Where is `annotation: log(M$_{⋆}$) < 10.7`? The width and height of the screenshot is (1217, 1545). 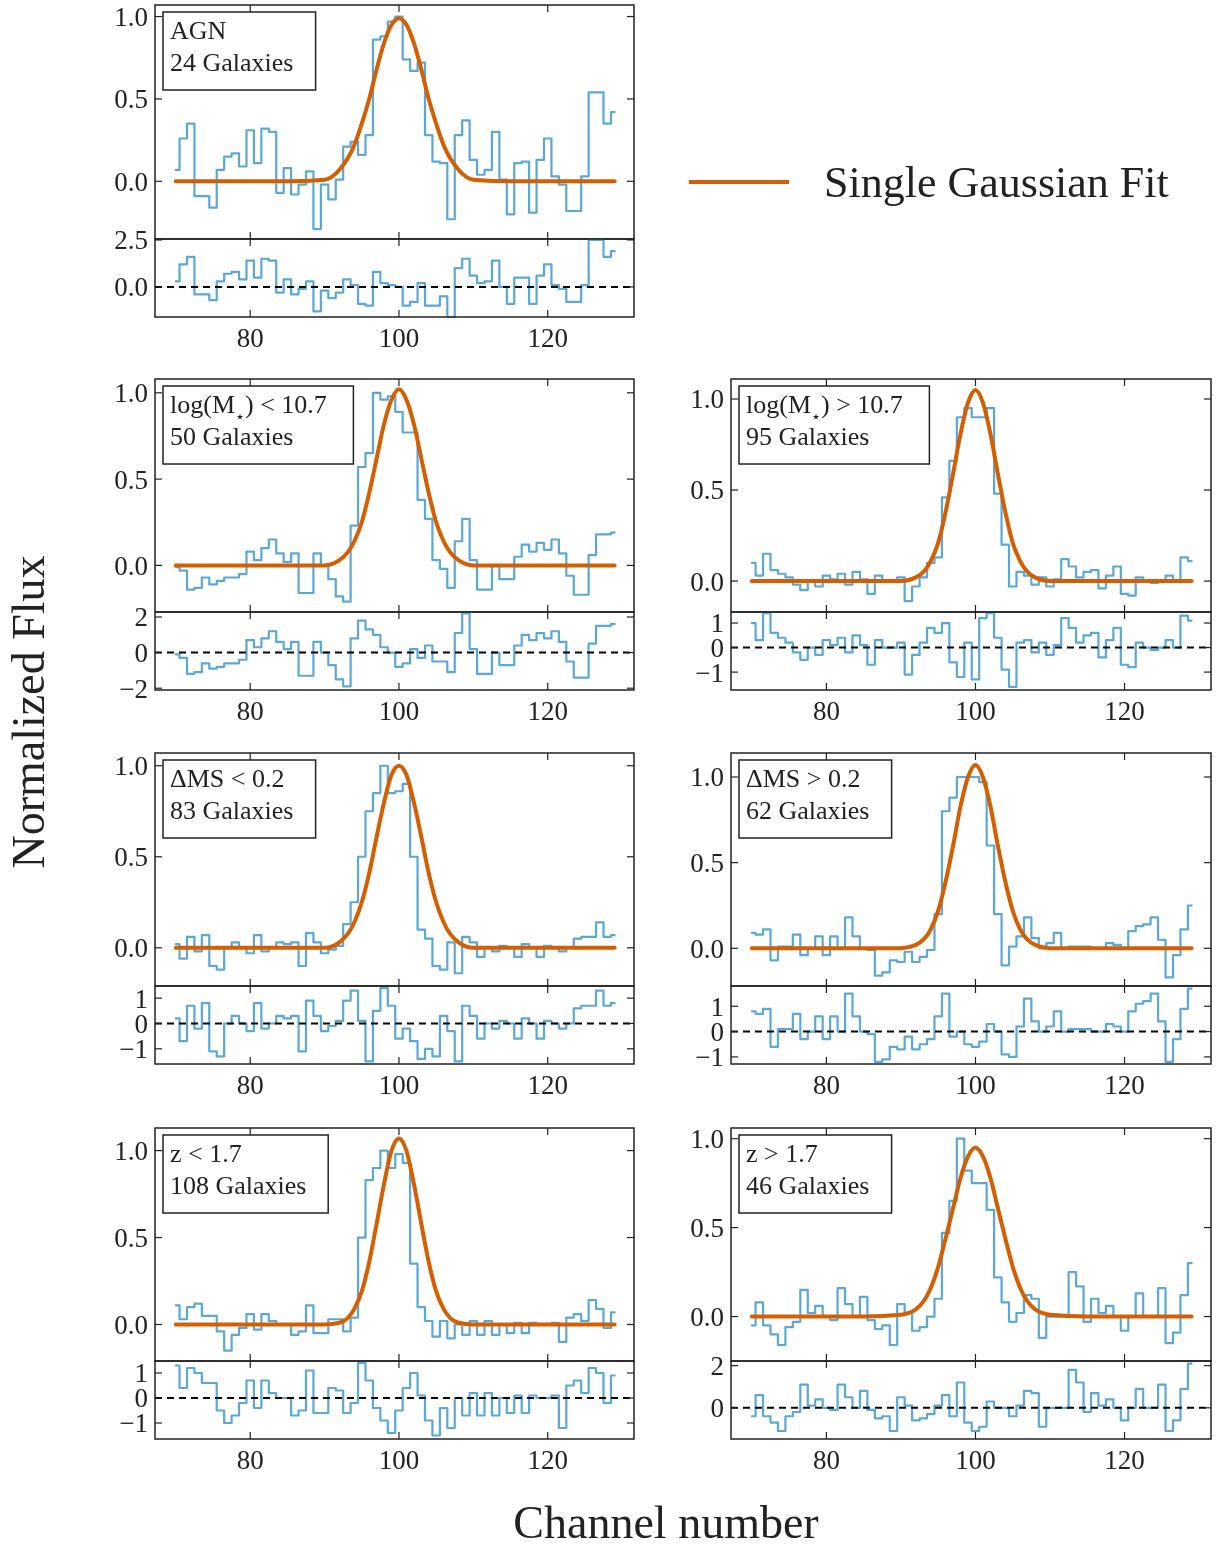
annotation: log(M$_{⋆}$) < 10.7 is located at coordinates (248, 407).